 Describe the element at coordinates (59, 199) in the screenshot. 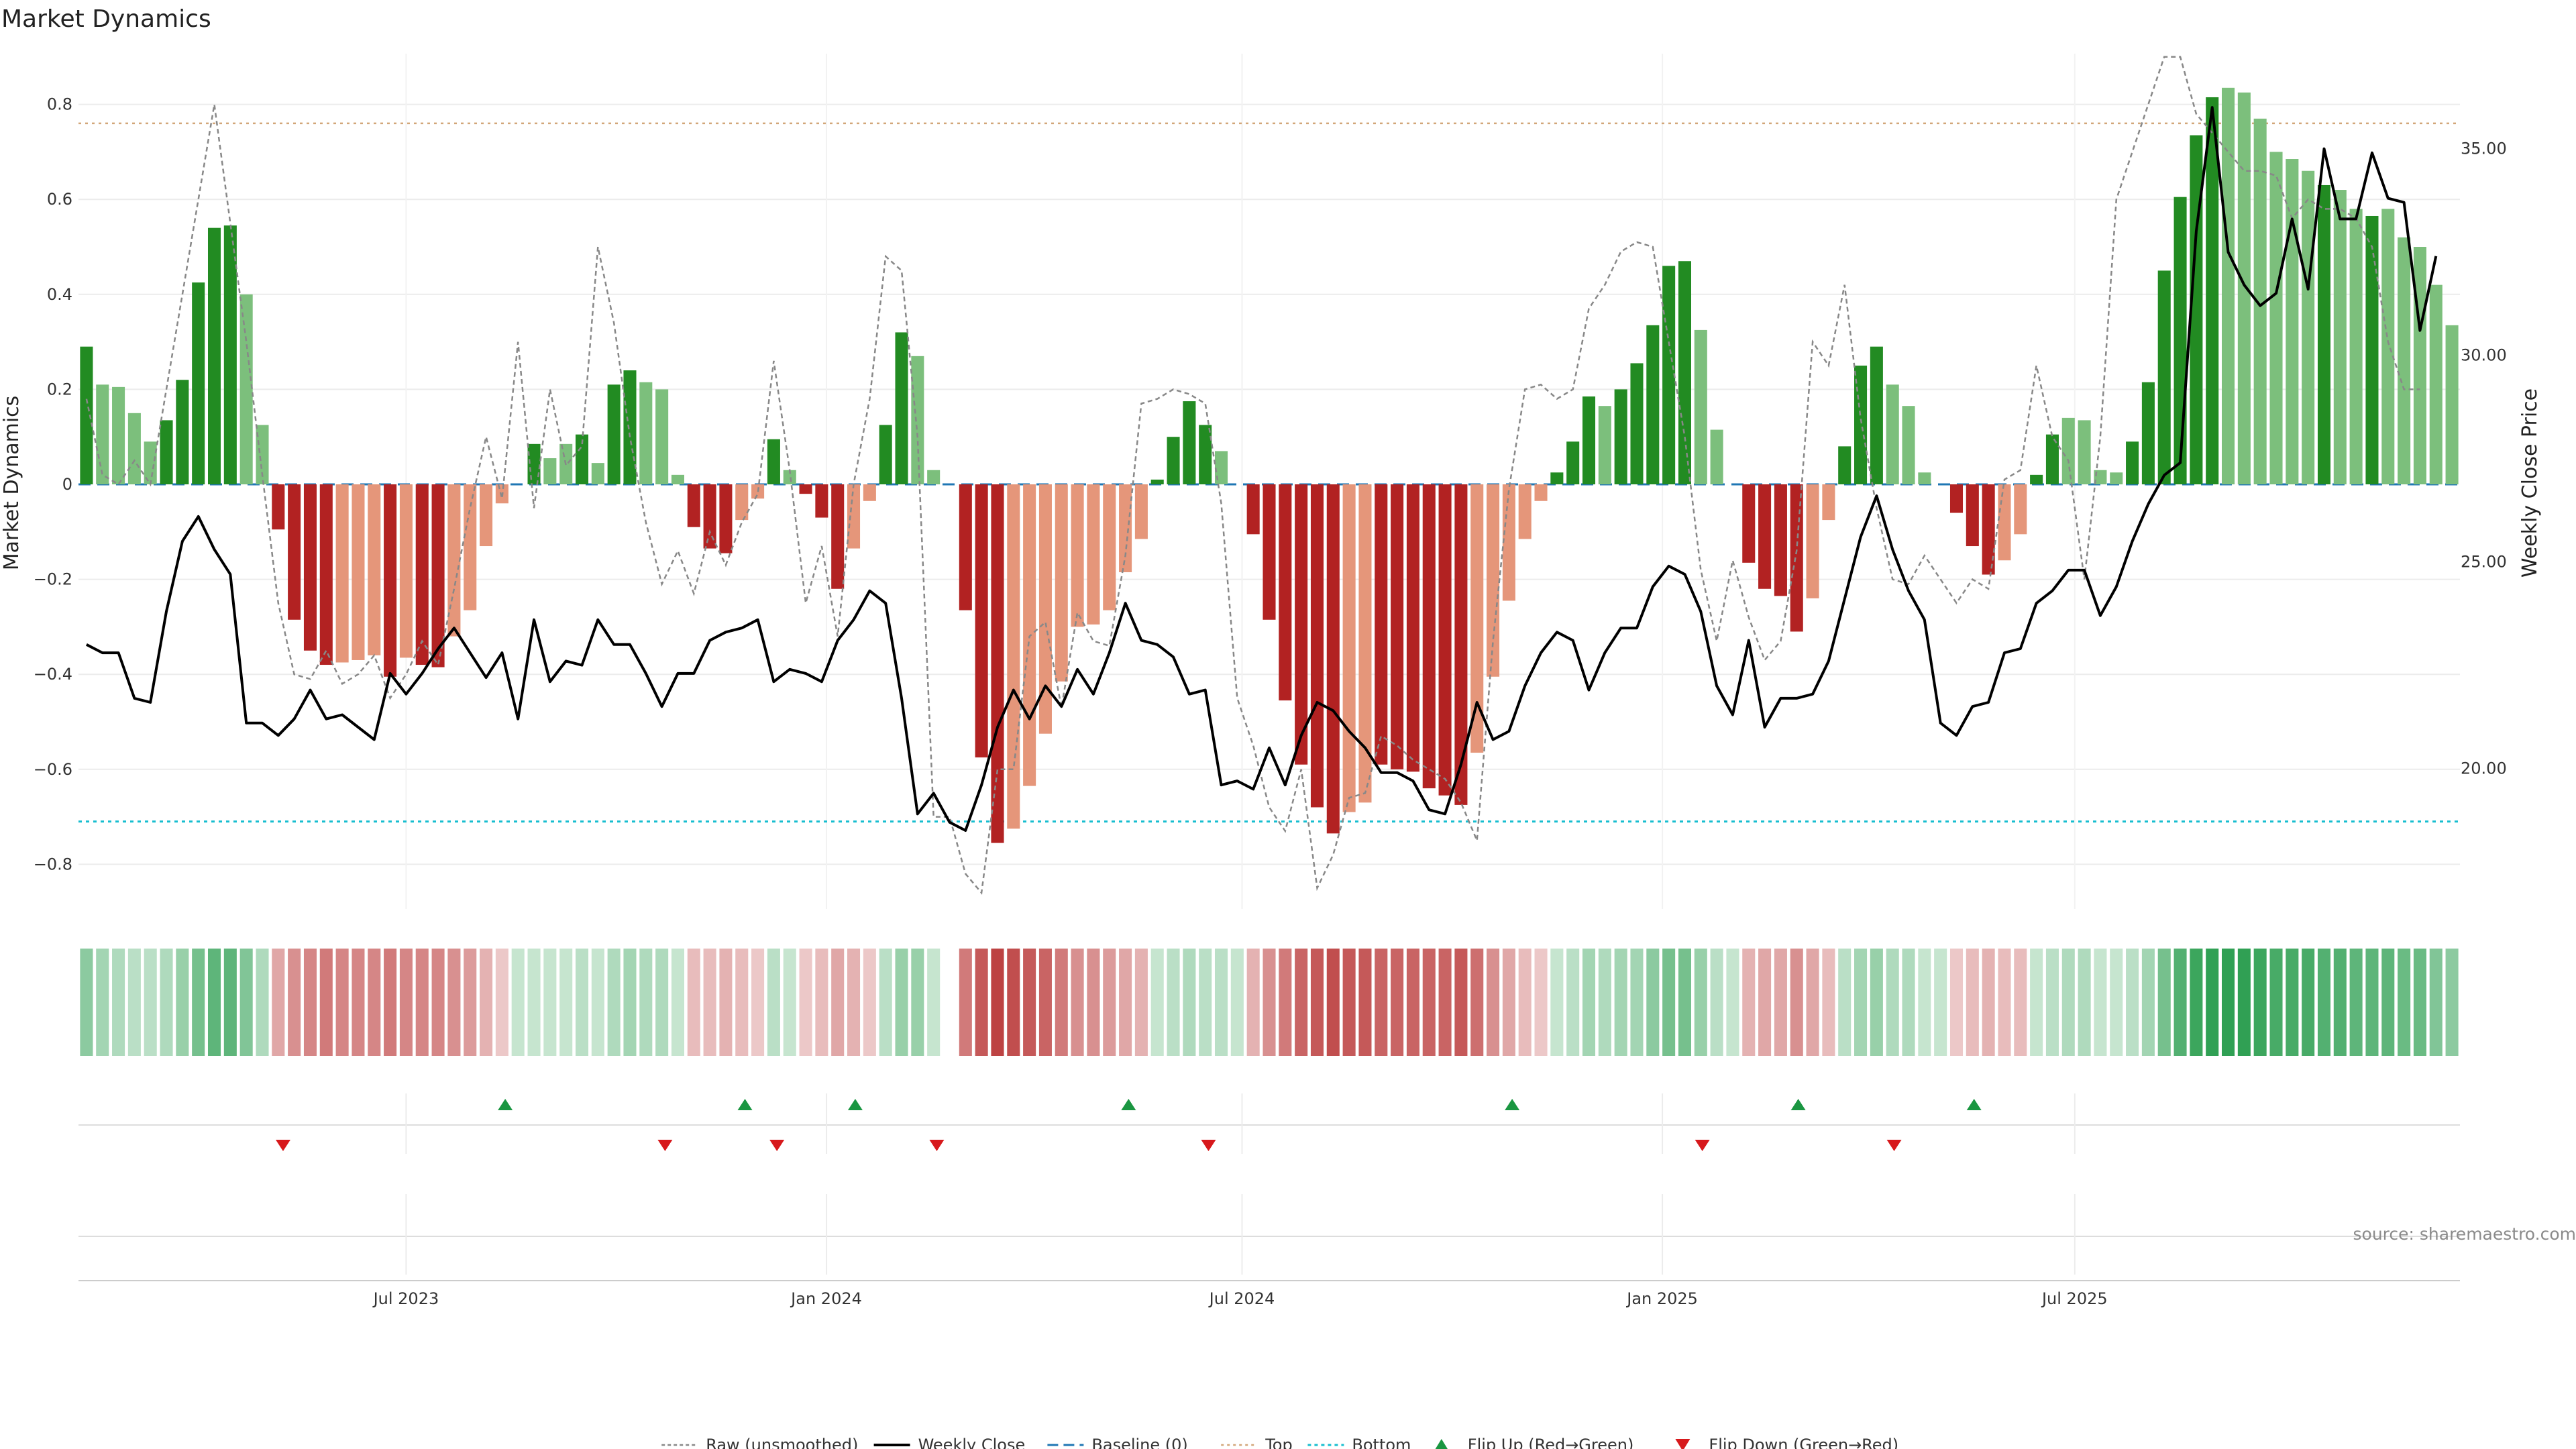

I see `left-tick-label: 0.6` at that location.